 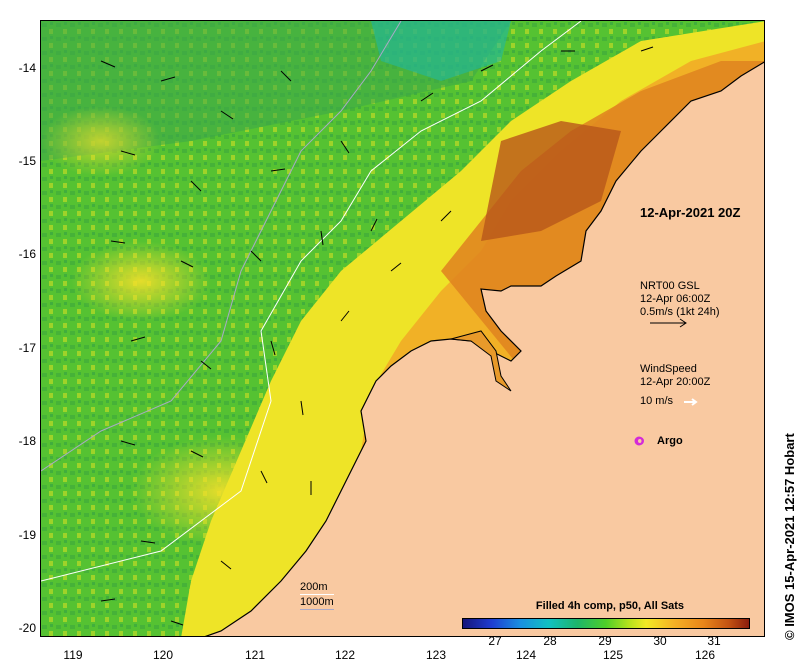 What do you see at coordinates (660, 641) in the screenshot?
I see `colorbar-label: 30` at bounding box center [660, 641].